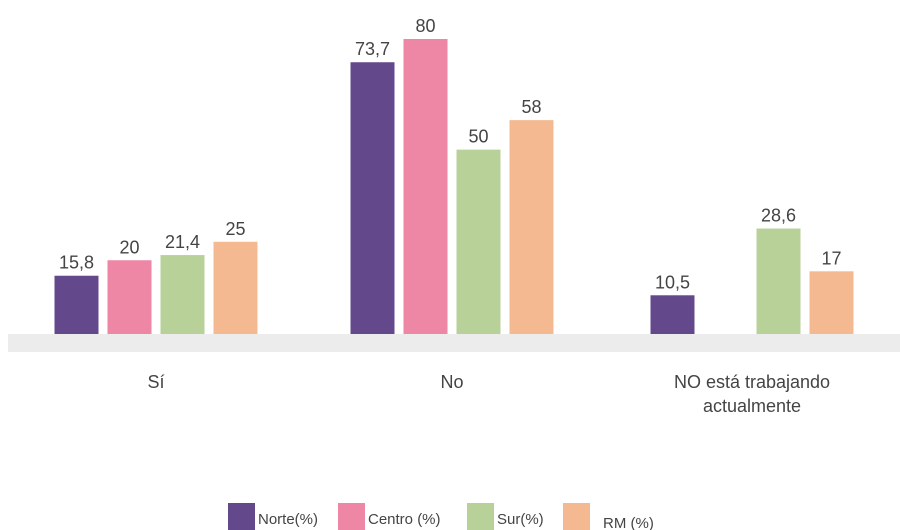  I want to click on value-label: 80, so click(425, 26).